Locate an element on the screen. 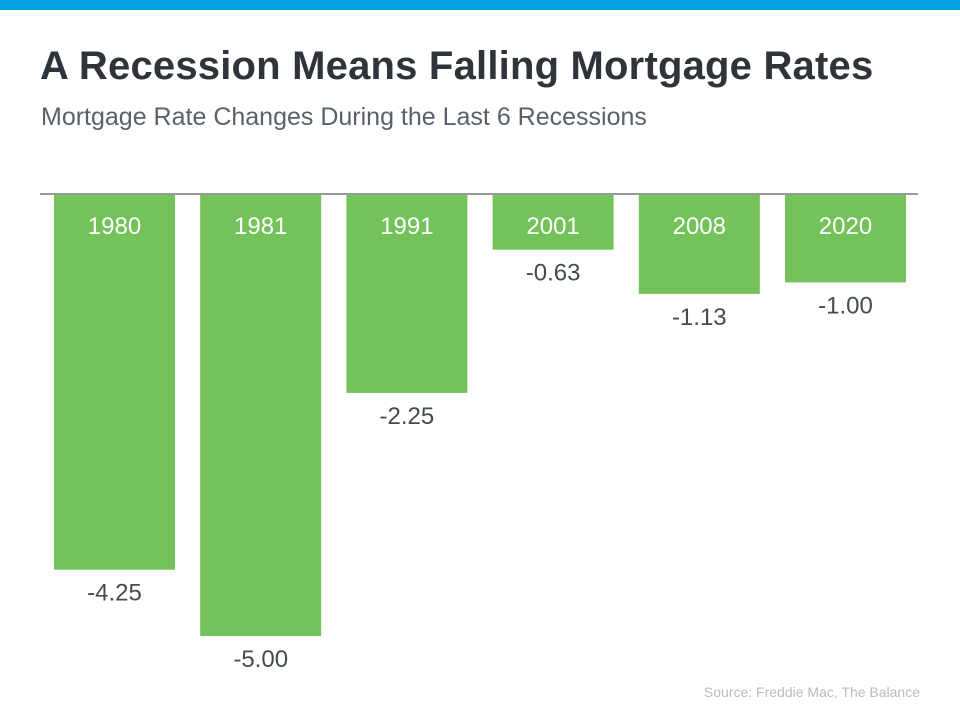 This screenshot has width=960, height=720. value-label-2020: -1.00 is located at coordinates (845, 305).